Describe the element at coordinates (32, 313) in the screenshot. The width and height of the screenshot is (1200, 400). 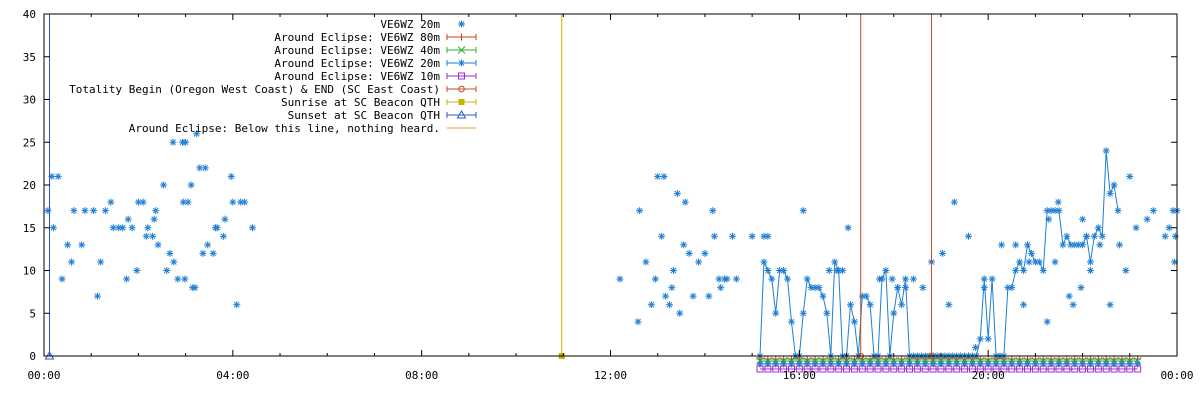
I see `y-tick-label-1: 5` at that location.